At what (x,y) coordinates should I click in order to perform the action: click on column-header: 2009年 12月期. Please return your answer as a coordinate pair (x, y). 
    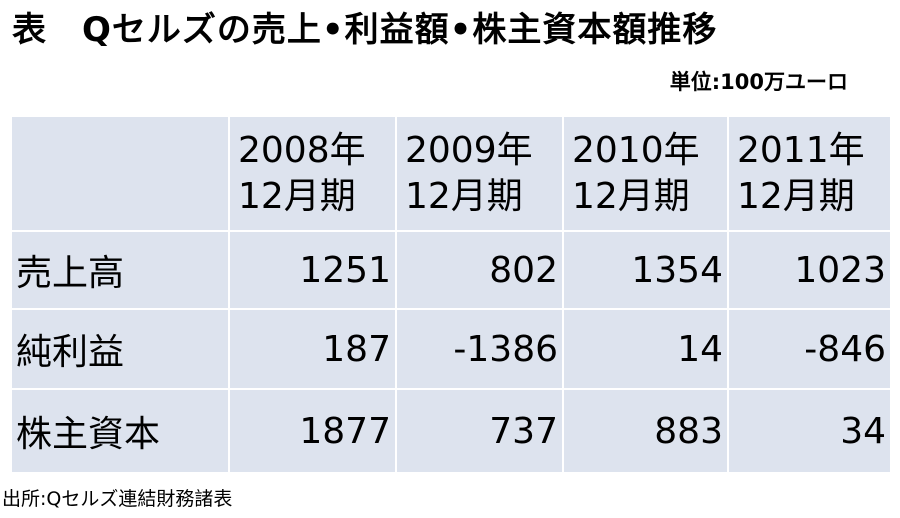
    Looking at the image, I should click on (479, 173).